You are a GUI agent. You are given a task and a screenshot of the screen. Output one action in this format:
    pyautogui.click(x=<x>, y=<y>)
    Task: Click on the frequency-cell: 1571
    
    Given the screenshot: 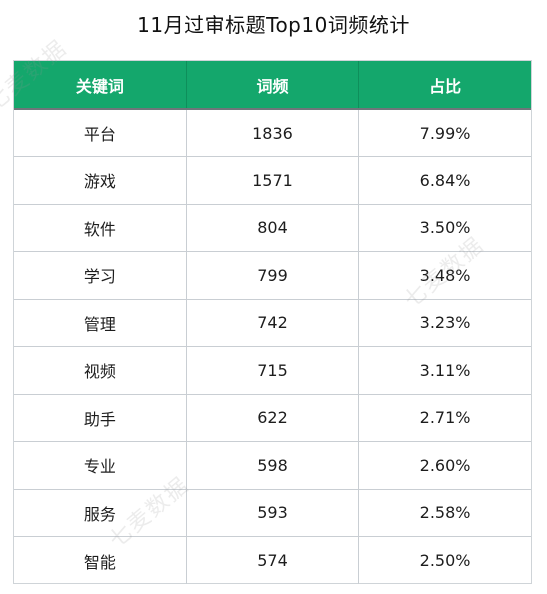 What is the action you would take?
    pyautogui.click(x=273, y=180)
    